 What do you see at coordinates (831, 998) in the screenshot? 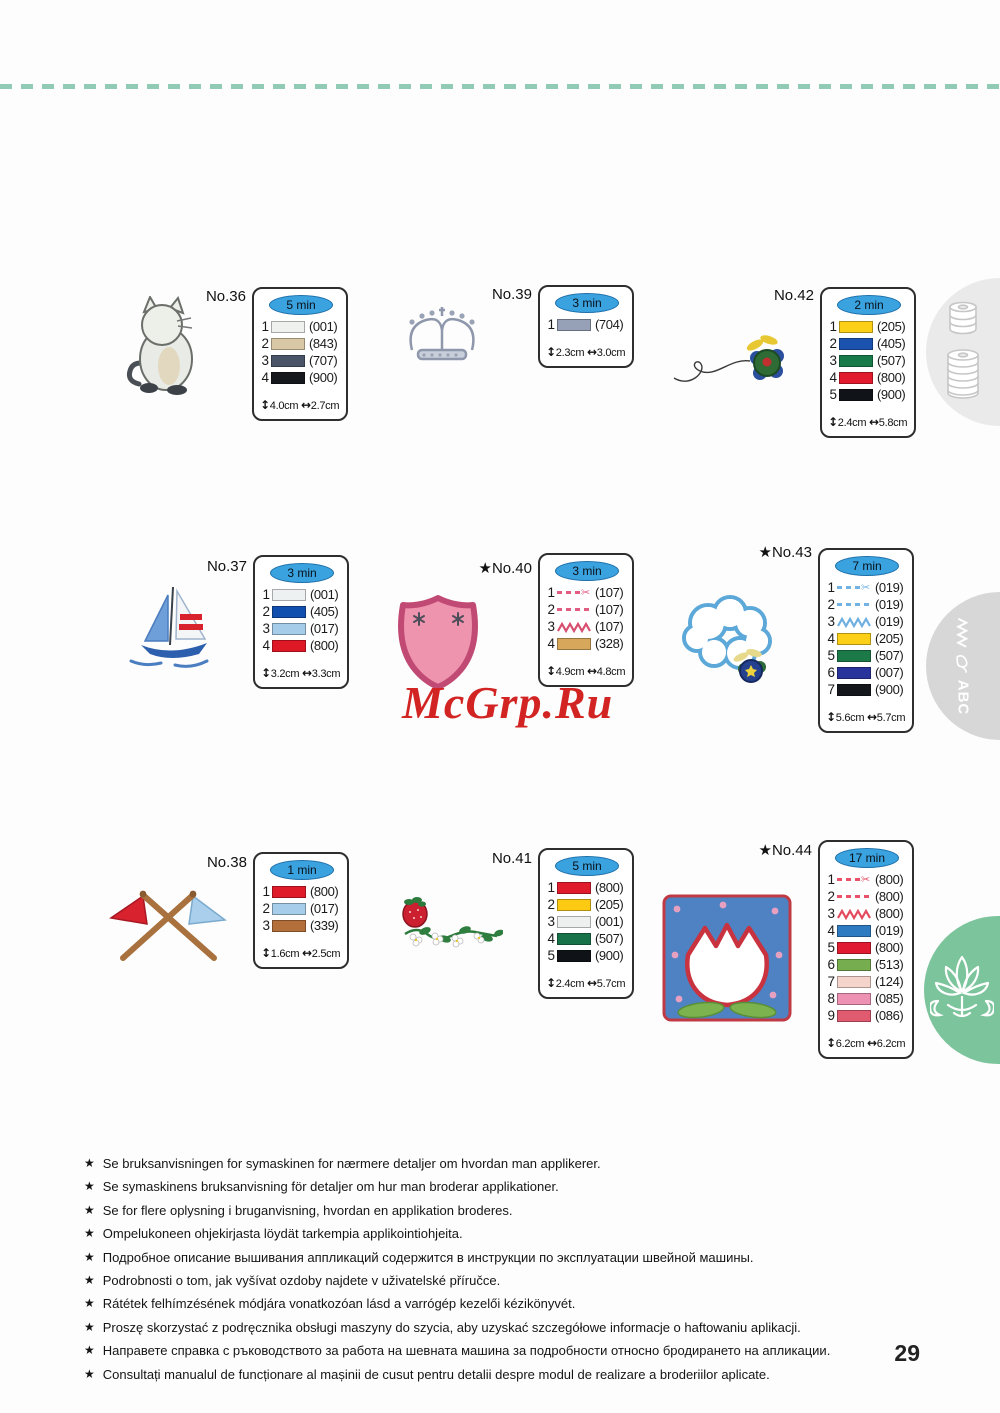
I see `color-row-number: 8` at bounding box center [831, 998].